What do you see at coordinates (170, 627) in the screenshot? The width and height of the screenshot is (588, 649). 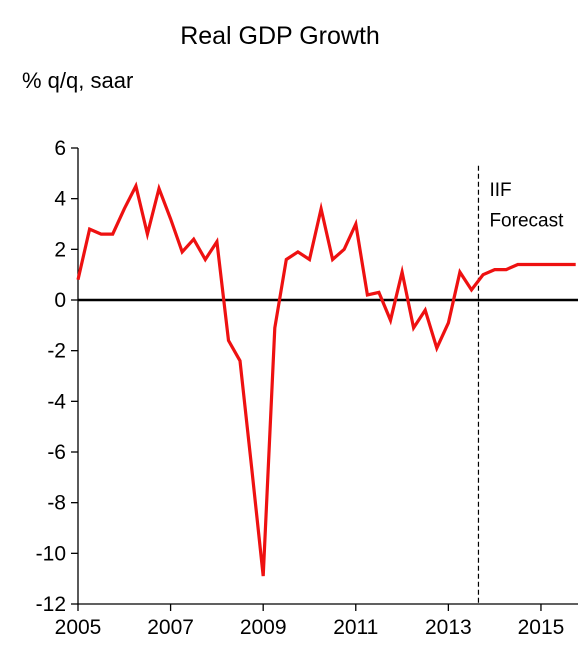 I see `x-tick-label: 2007` at bounding box center [170, 627].